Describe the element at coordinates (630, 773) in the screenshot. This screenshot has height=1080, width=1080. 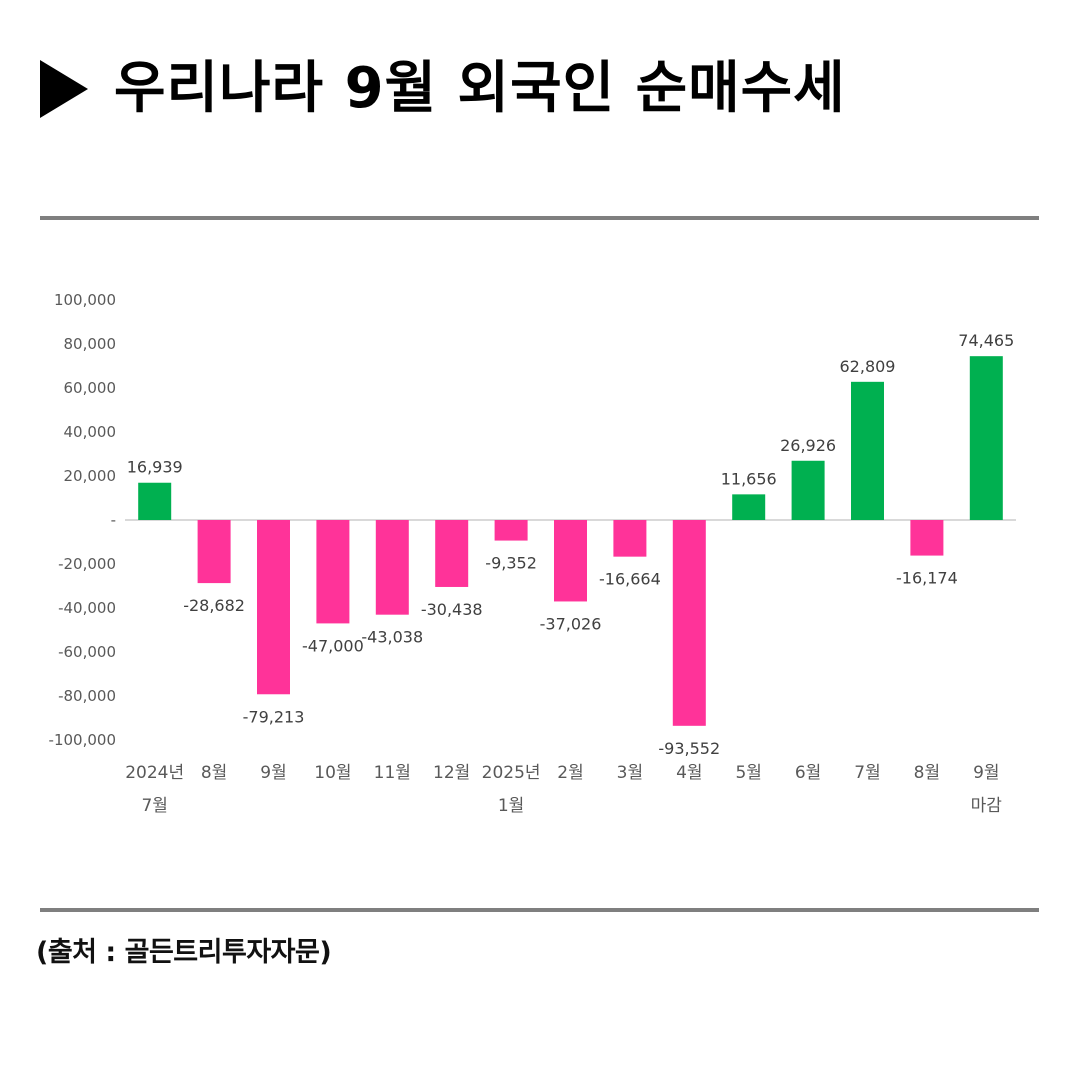
I see `x-tick-label: 3월` at that location.